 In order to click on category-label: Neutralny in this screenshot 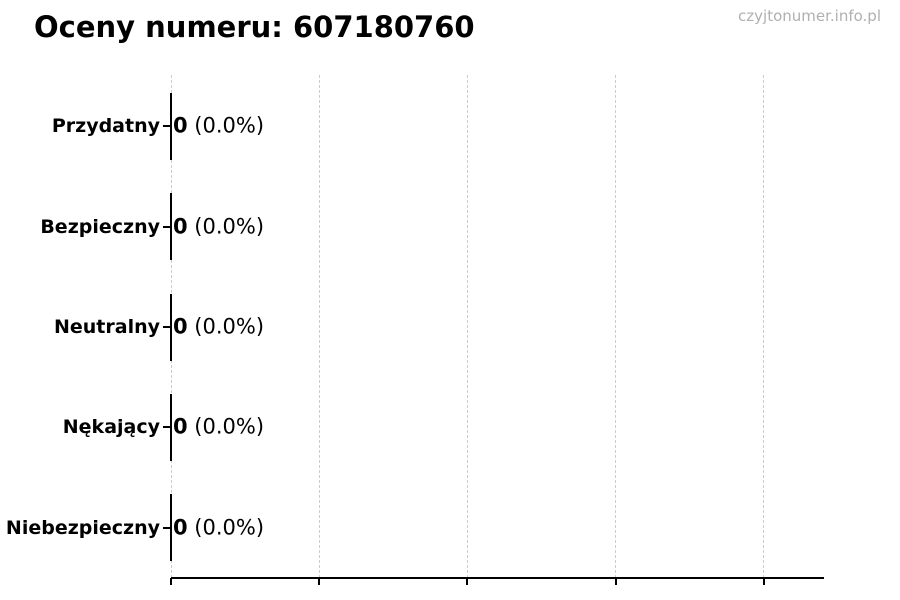, I will do `click(106, 327)`.